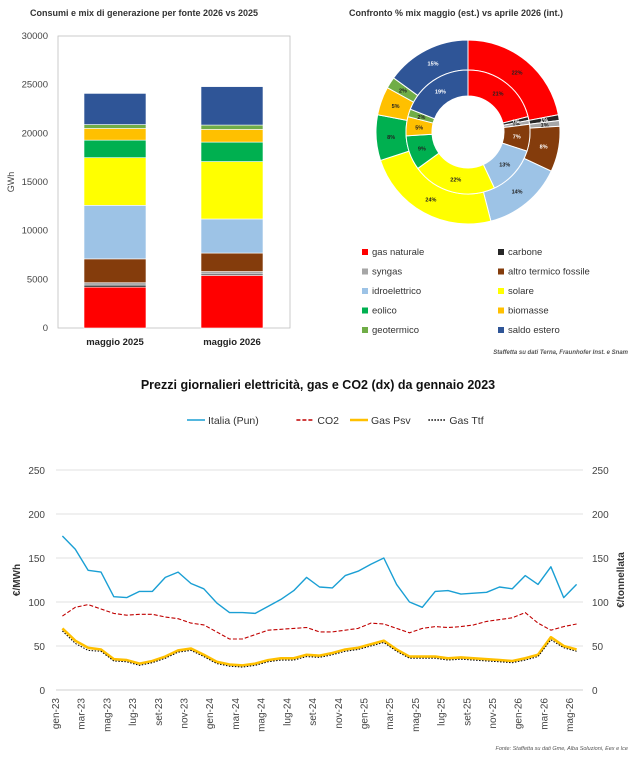 The image size is (636, 758). What do you see at coordinates (319, 575) in the screenshot?
I see `line-series-italia-pun-` at bounding box center [319, 575].